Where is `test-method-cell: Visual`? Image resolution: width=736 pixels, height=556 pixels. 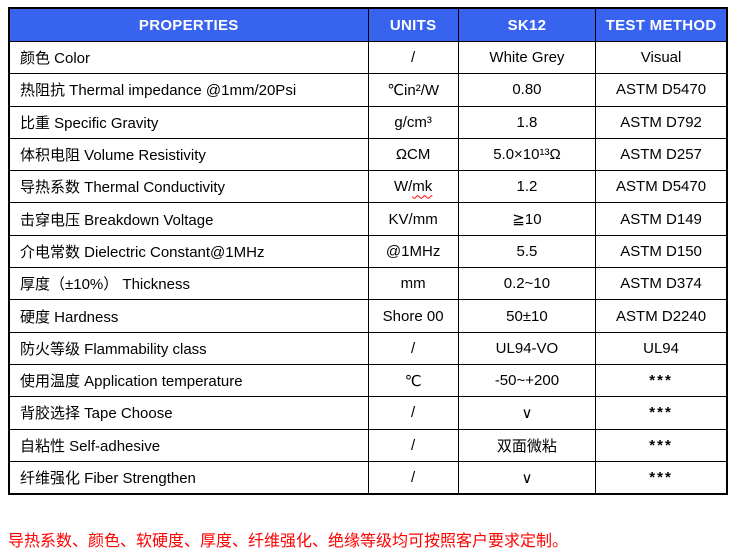
test-method-cell: Visual is located at coordinates (661, 57).